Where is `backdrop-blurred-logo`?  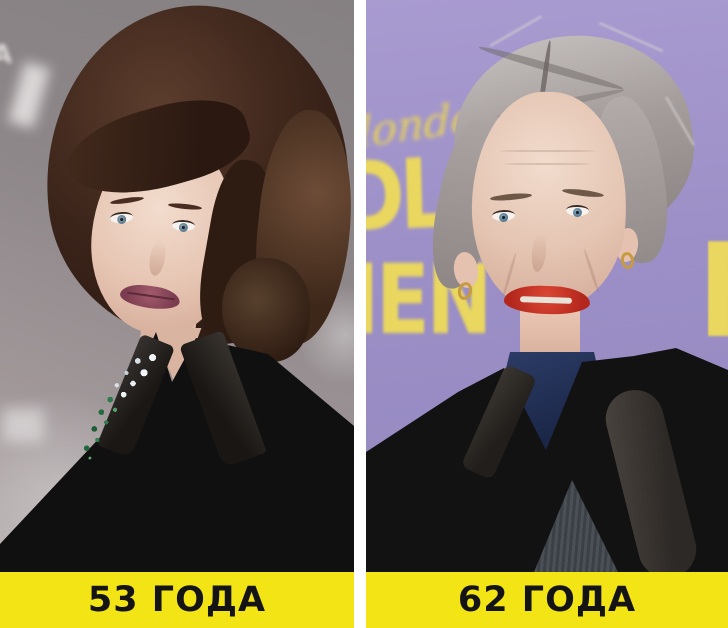 backdrop-blurred-logo is located at coordinates (29, 95).